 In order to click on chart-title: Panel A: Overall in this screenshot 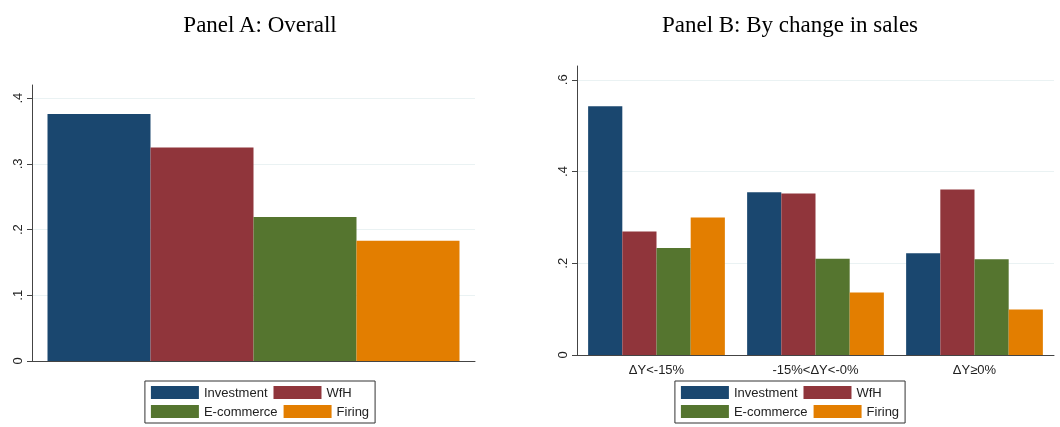, I will do `click(260, 24)`.